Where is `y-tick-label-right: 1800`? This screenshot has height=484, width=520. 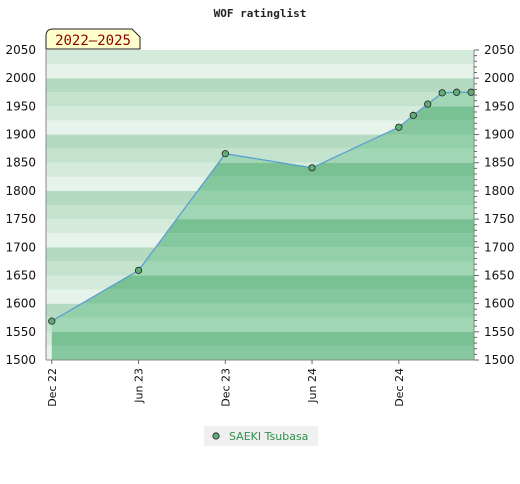
y-tick-label-right: 1800 is located at coordinates (499, 191).